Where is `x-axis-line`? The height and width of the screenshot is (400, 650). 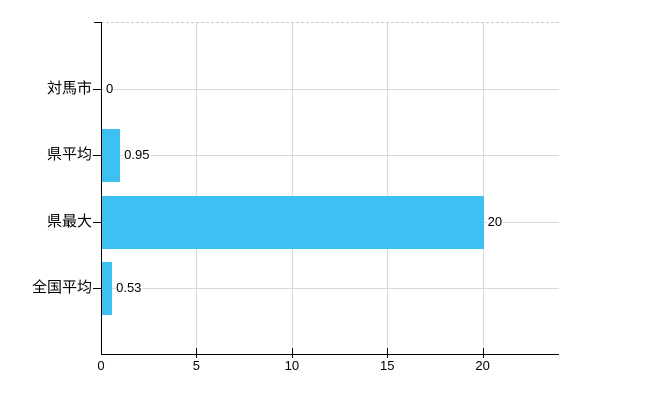 x-axis-line is located at coordinates (330, 354).